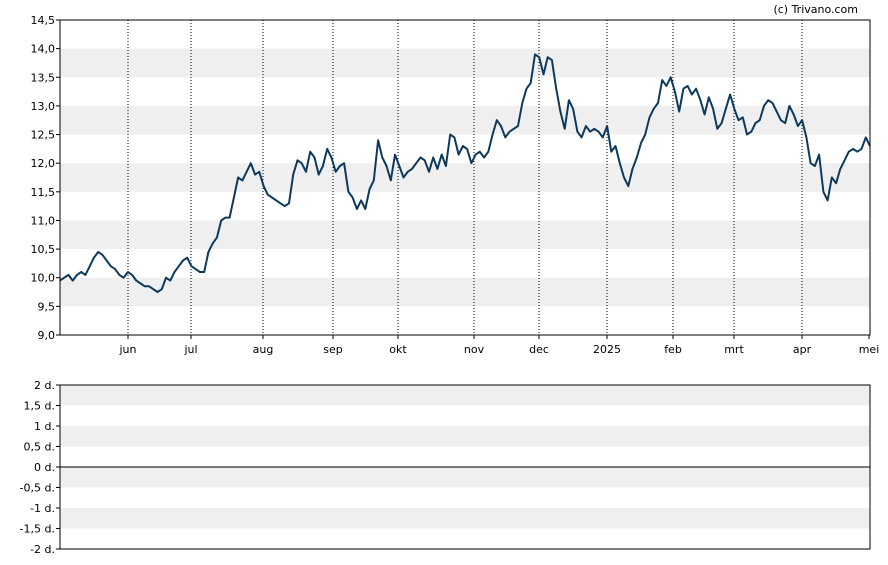  Describe the element at coordinates (43, 278) in the screenshot. I see `price-y-tick-label: 10,0` at that location.